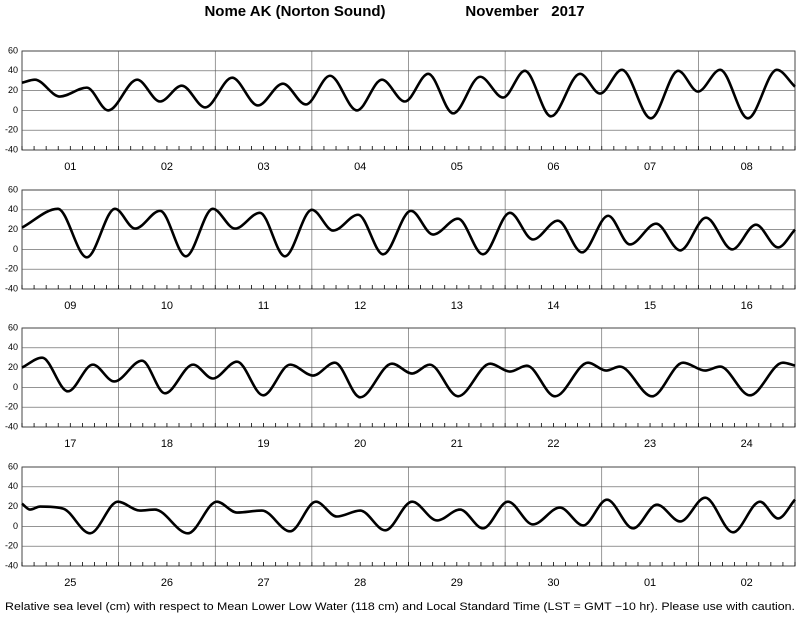 The width and height of the screenshot is (800, 618). Describe the element at coordinates (747, 306) in the screenshot. I see `day-label: 16` at that location.